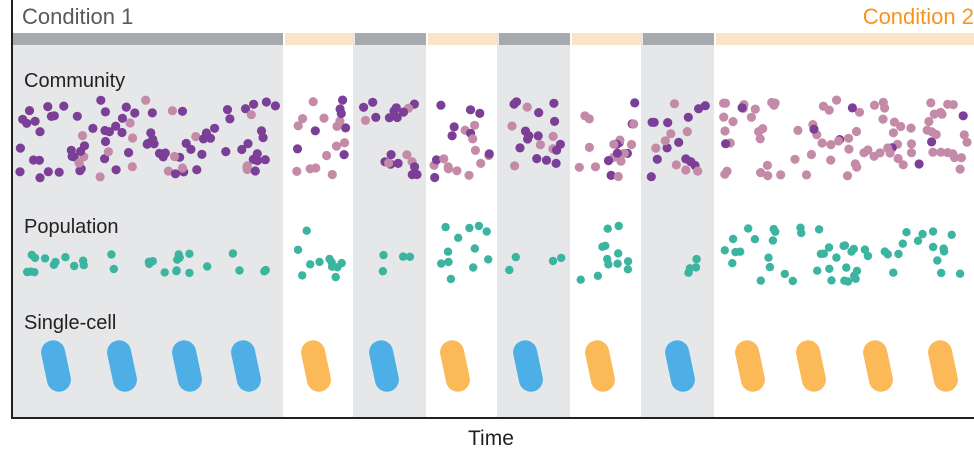 Image resolution: width=974 pixels, height=453 pixels. I want to click on population-row-label: Population, so click(71, 227).